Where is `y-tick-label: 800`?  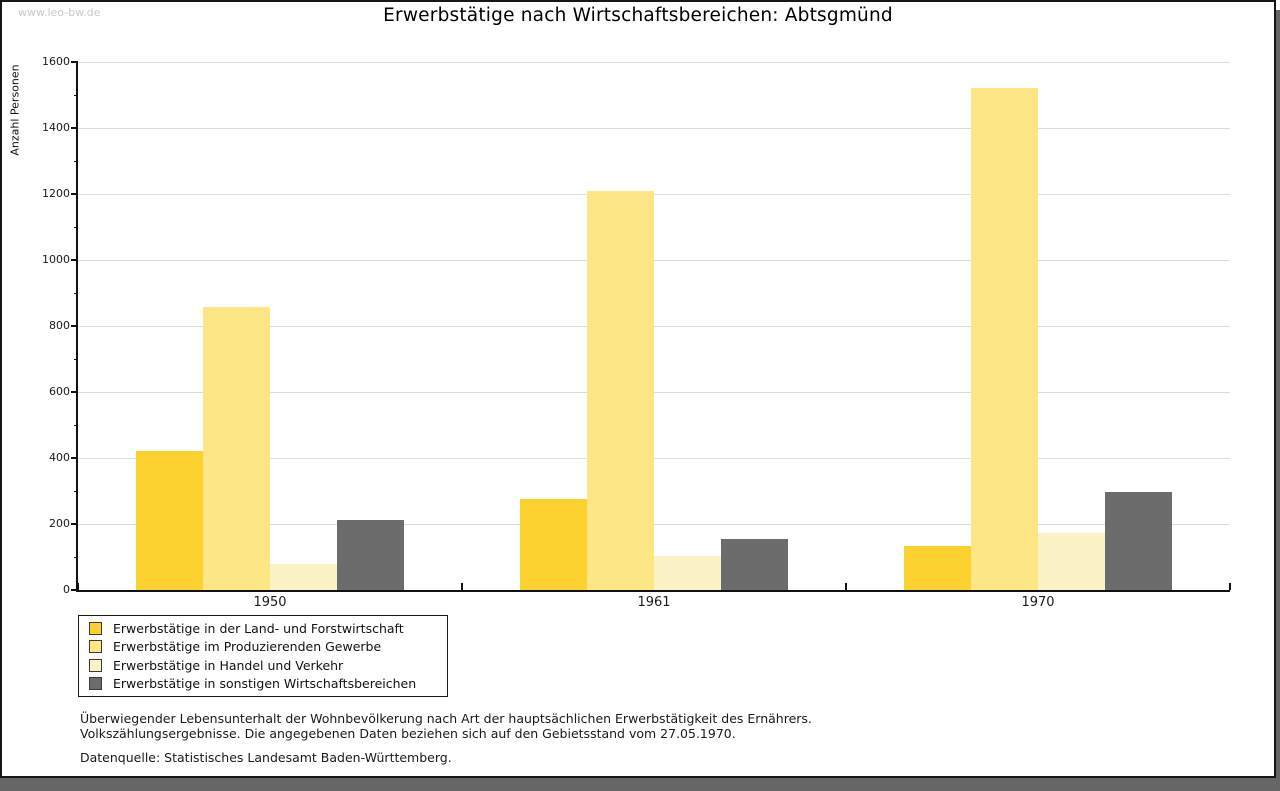 y-tick-label: 800 is located at coordinates (59, 325).